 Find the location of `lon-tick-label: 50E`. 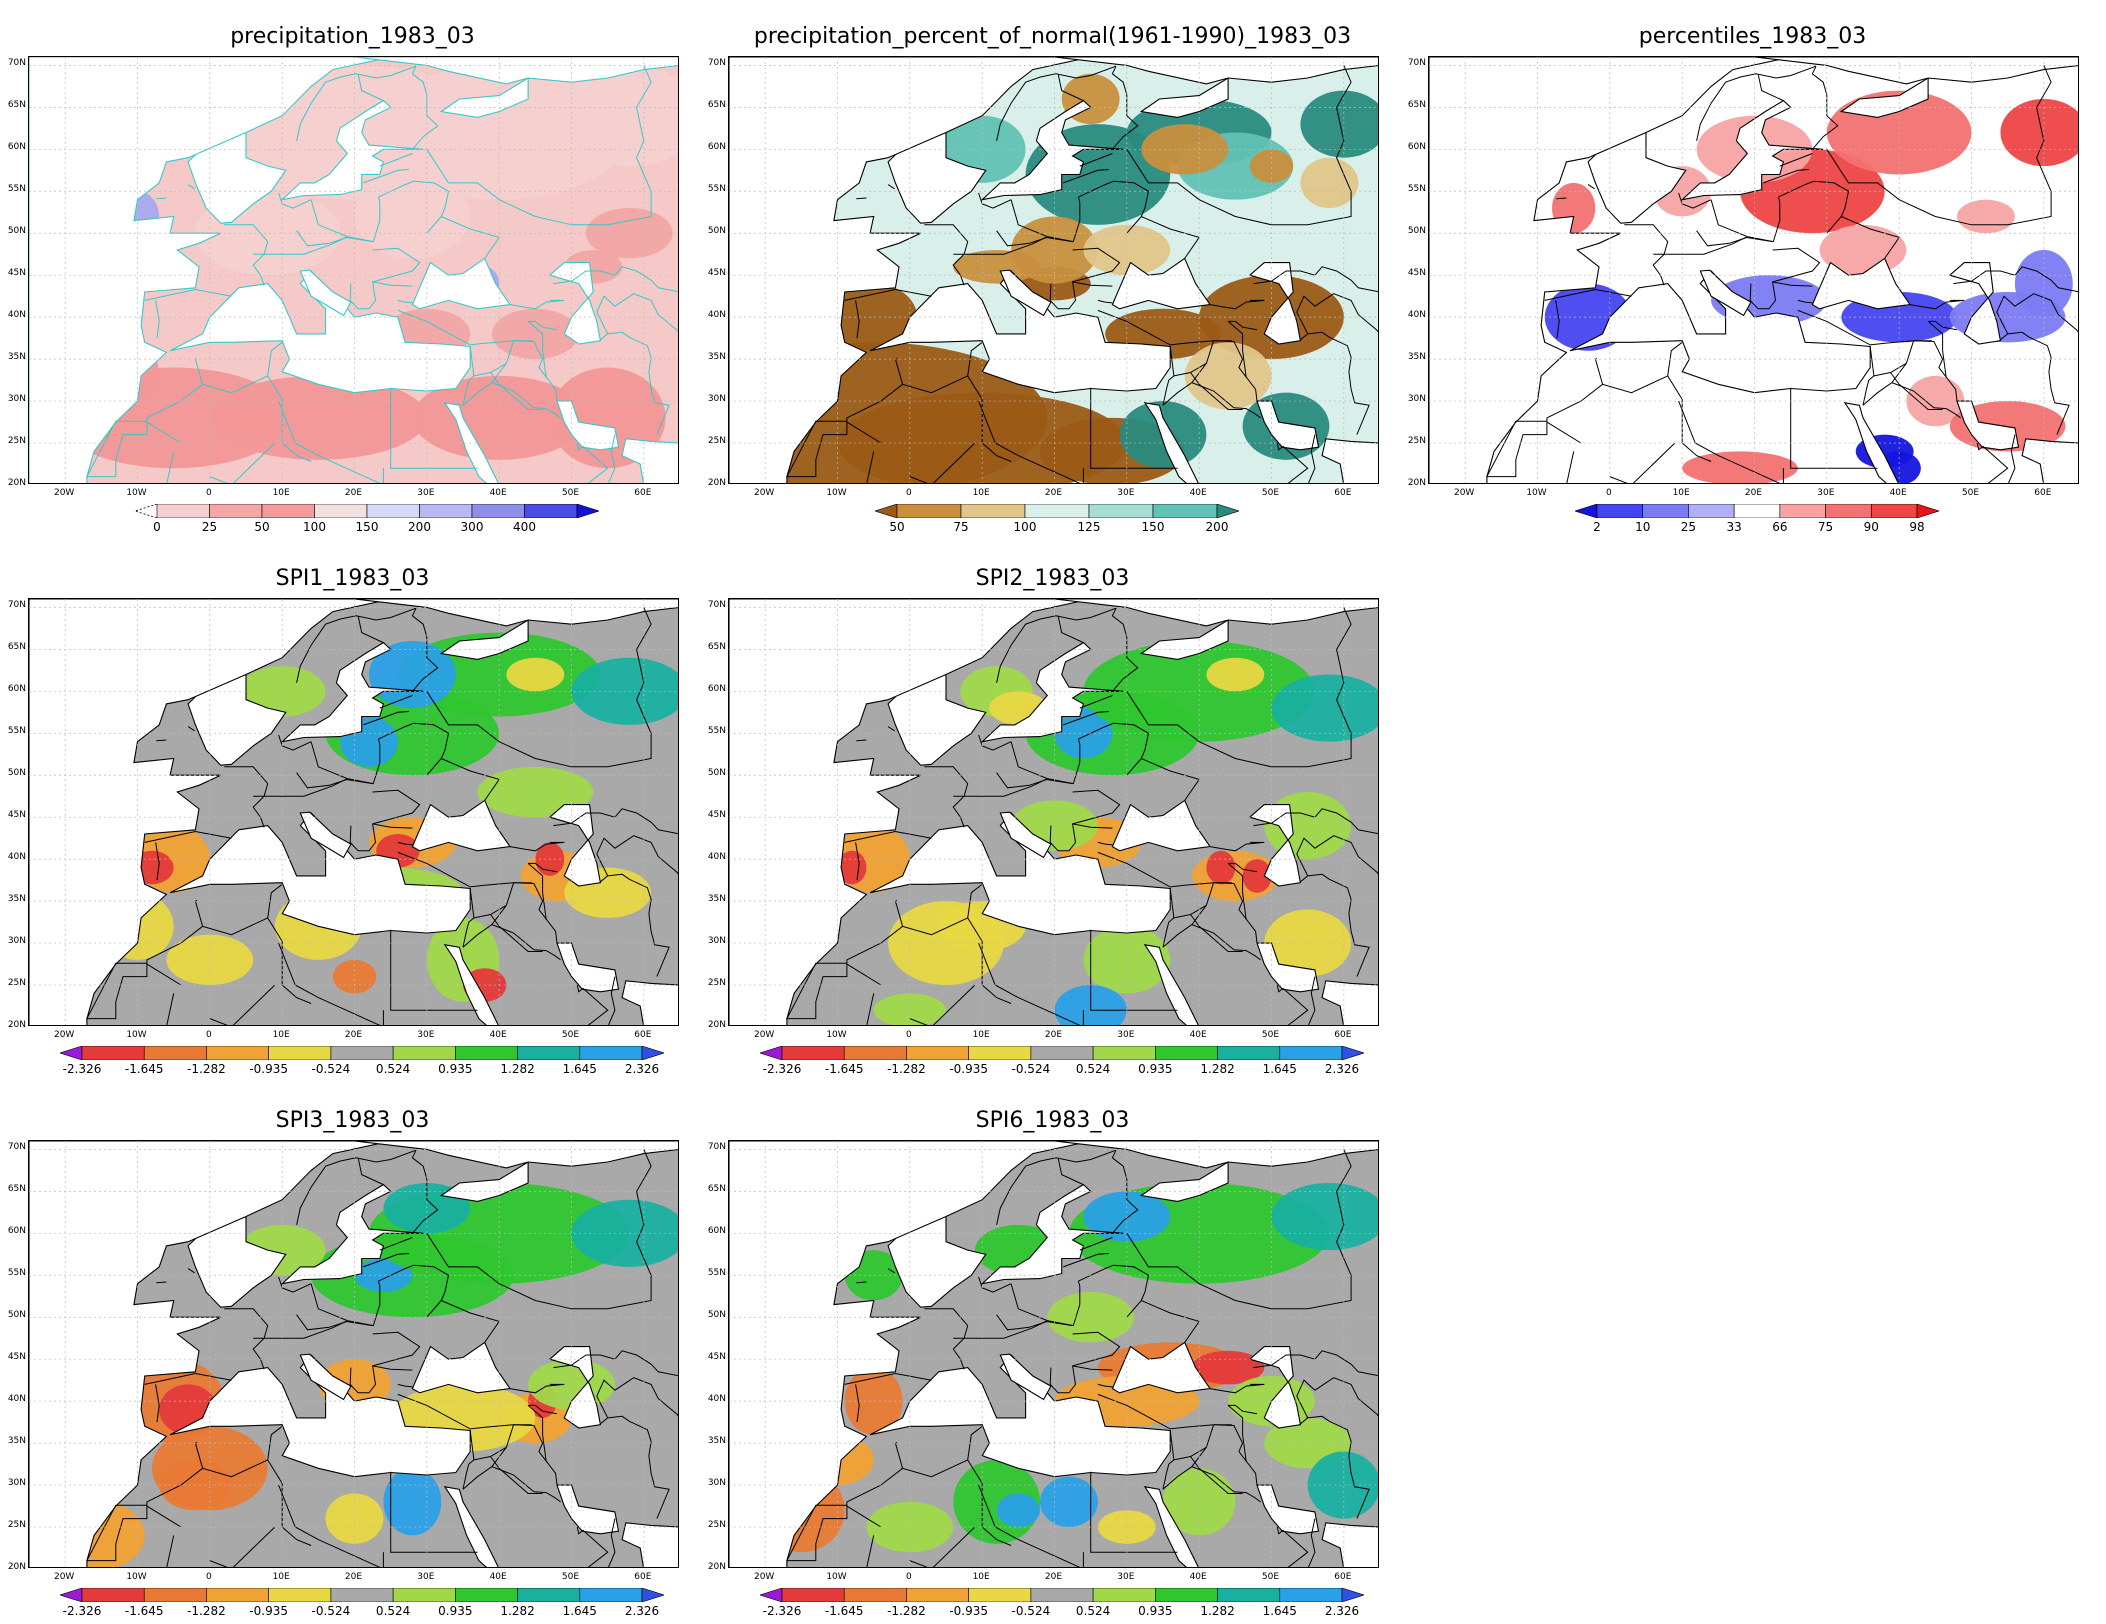

lon-tick-label: 50E is located at coordinates (570, 1577).